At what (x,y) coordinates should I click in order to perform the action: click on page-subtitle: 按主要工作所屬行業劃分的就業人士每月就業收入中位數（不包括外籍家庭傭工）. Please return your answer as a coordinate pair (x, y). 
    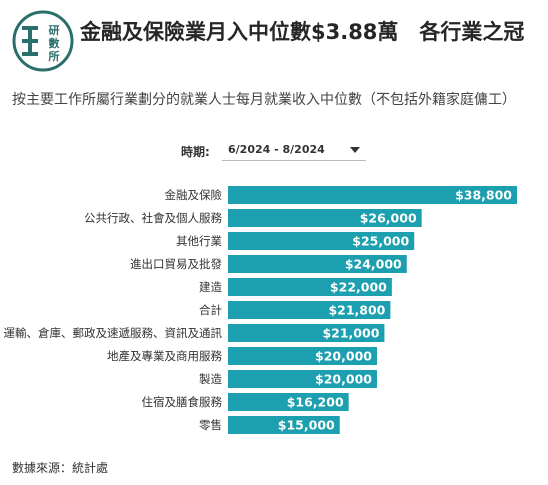
    Looking at the image, I should click on (264, 100).